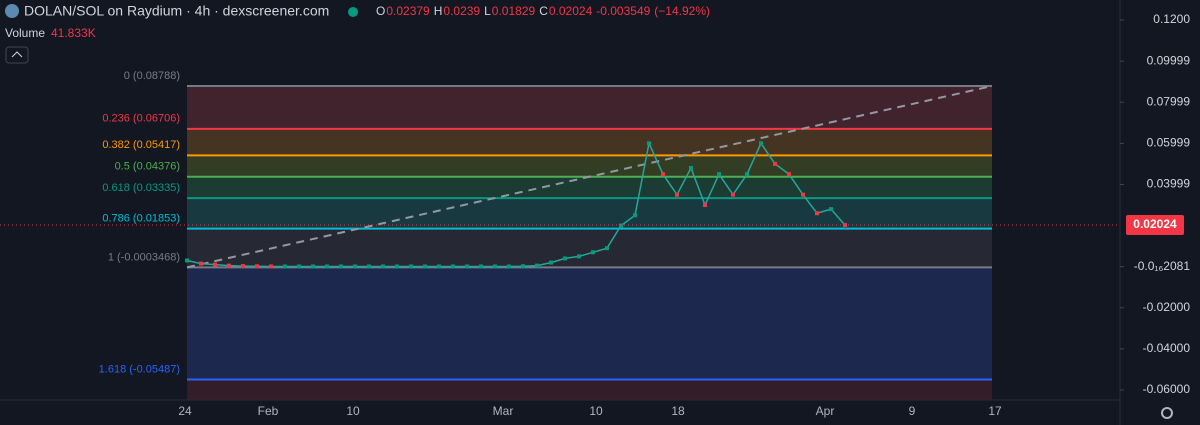 This screenshot has width=1200, height=425. What do you see at coordinates (185, 411) in the screenshot?
I see `x-tick-label: 24` at bounding box center [185, 411].